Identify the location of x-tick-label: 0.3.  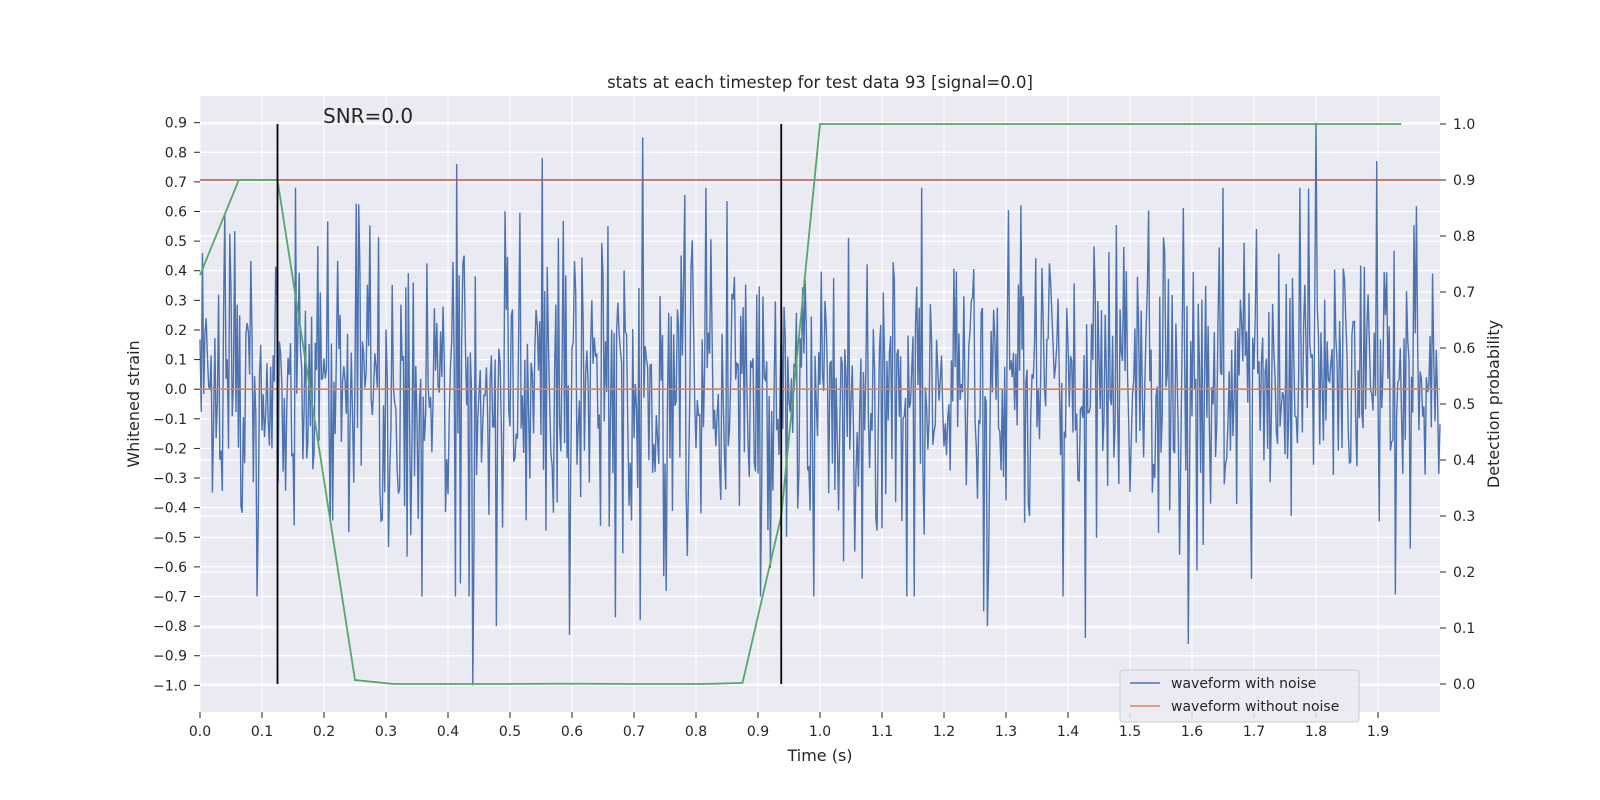
(386, 732).